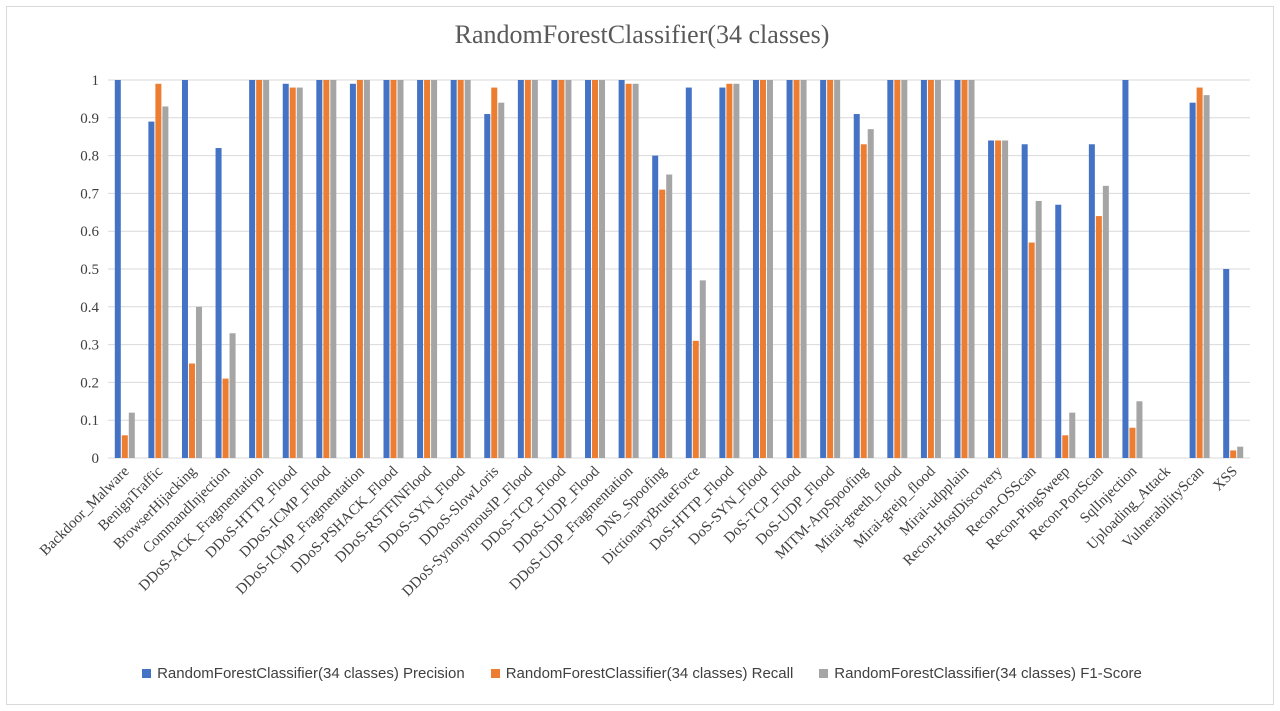  I want to click on y-tick-label: 0.6, so click(89, 232).